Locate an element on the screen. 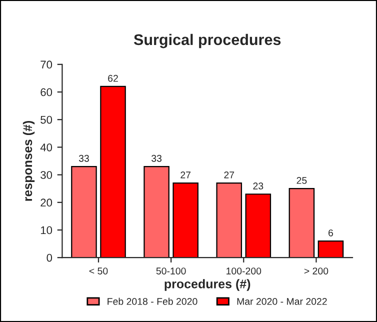 This screenshot has height=322, width=377. chart-title: Surgical procedures is located at coordinates (207, 41).